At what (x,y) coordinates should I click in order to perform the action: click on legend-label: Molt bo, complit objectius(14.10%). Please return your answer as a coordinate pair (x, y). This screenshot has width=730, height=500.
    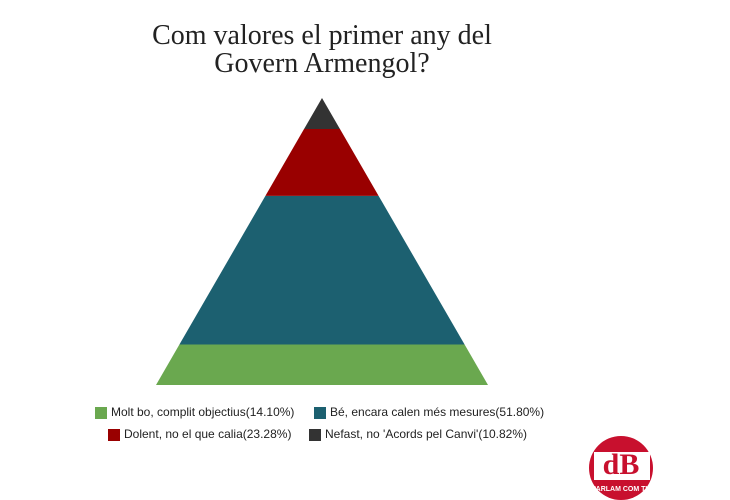
    Looking at the image, I should click on (202, 412).